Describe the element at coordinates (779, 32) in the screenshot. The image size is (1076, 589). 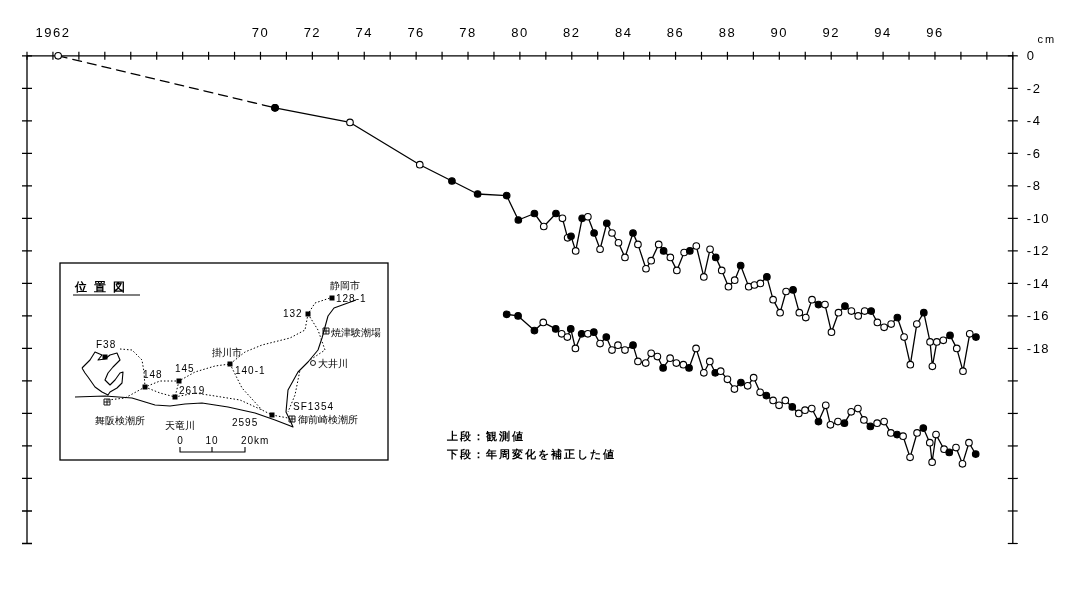
I see `x-tick-label: 90` at that location.